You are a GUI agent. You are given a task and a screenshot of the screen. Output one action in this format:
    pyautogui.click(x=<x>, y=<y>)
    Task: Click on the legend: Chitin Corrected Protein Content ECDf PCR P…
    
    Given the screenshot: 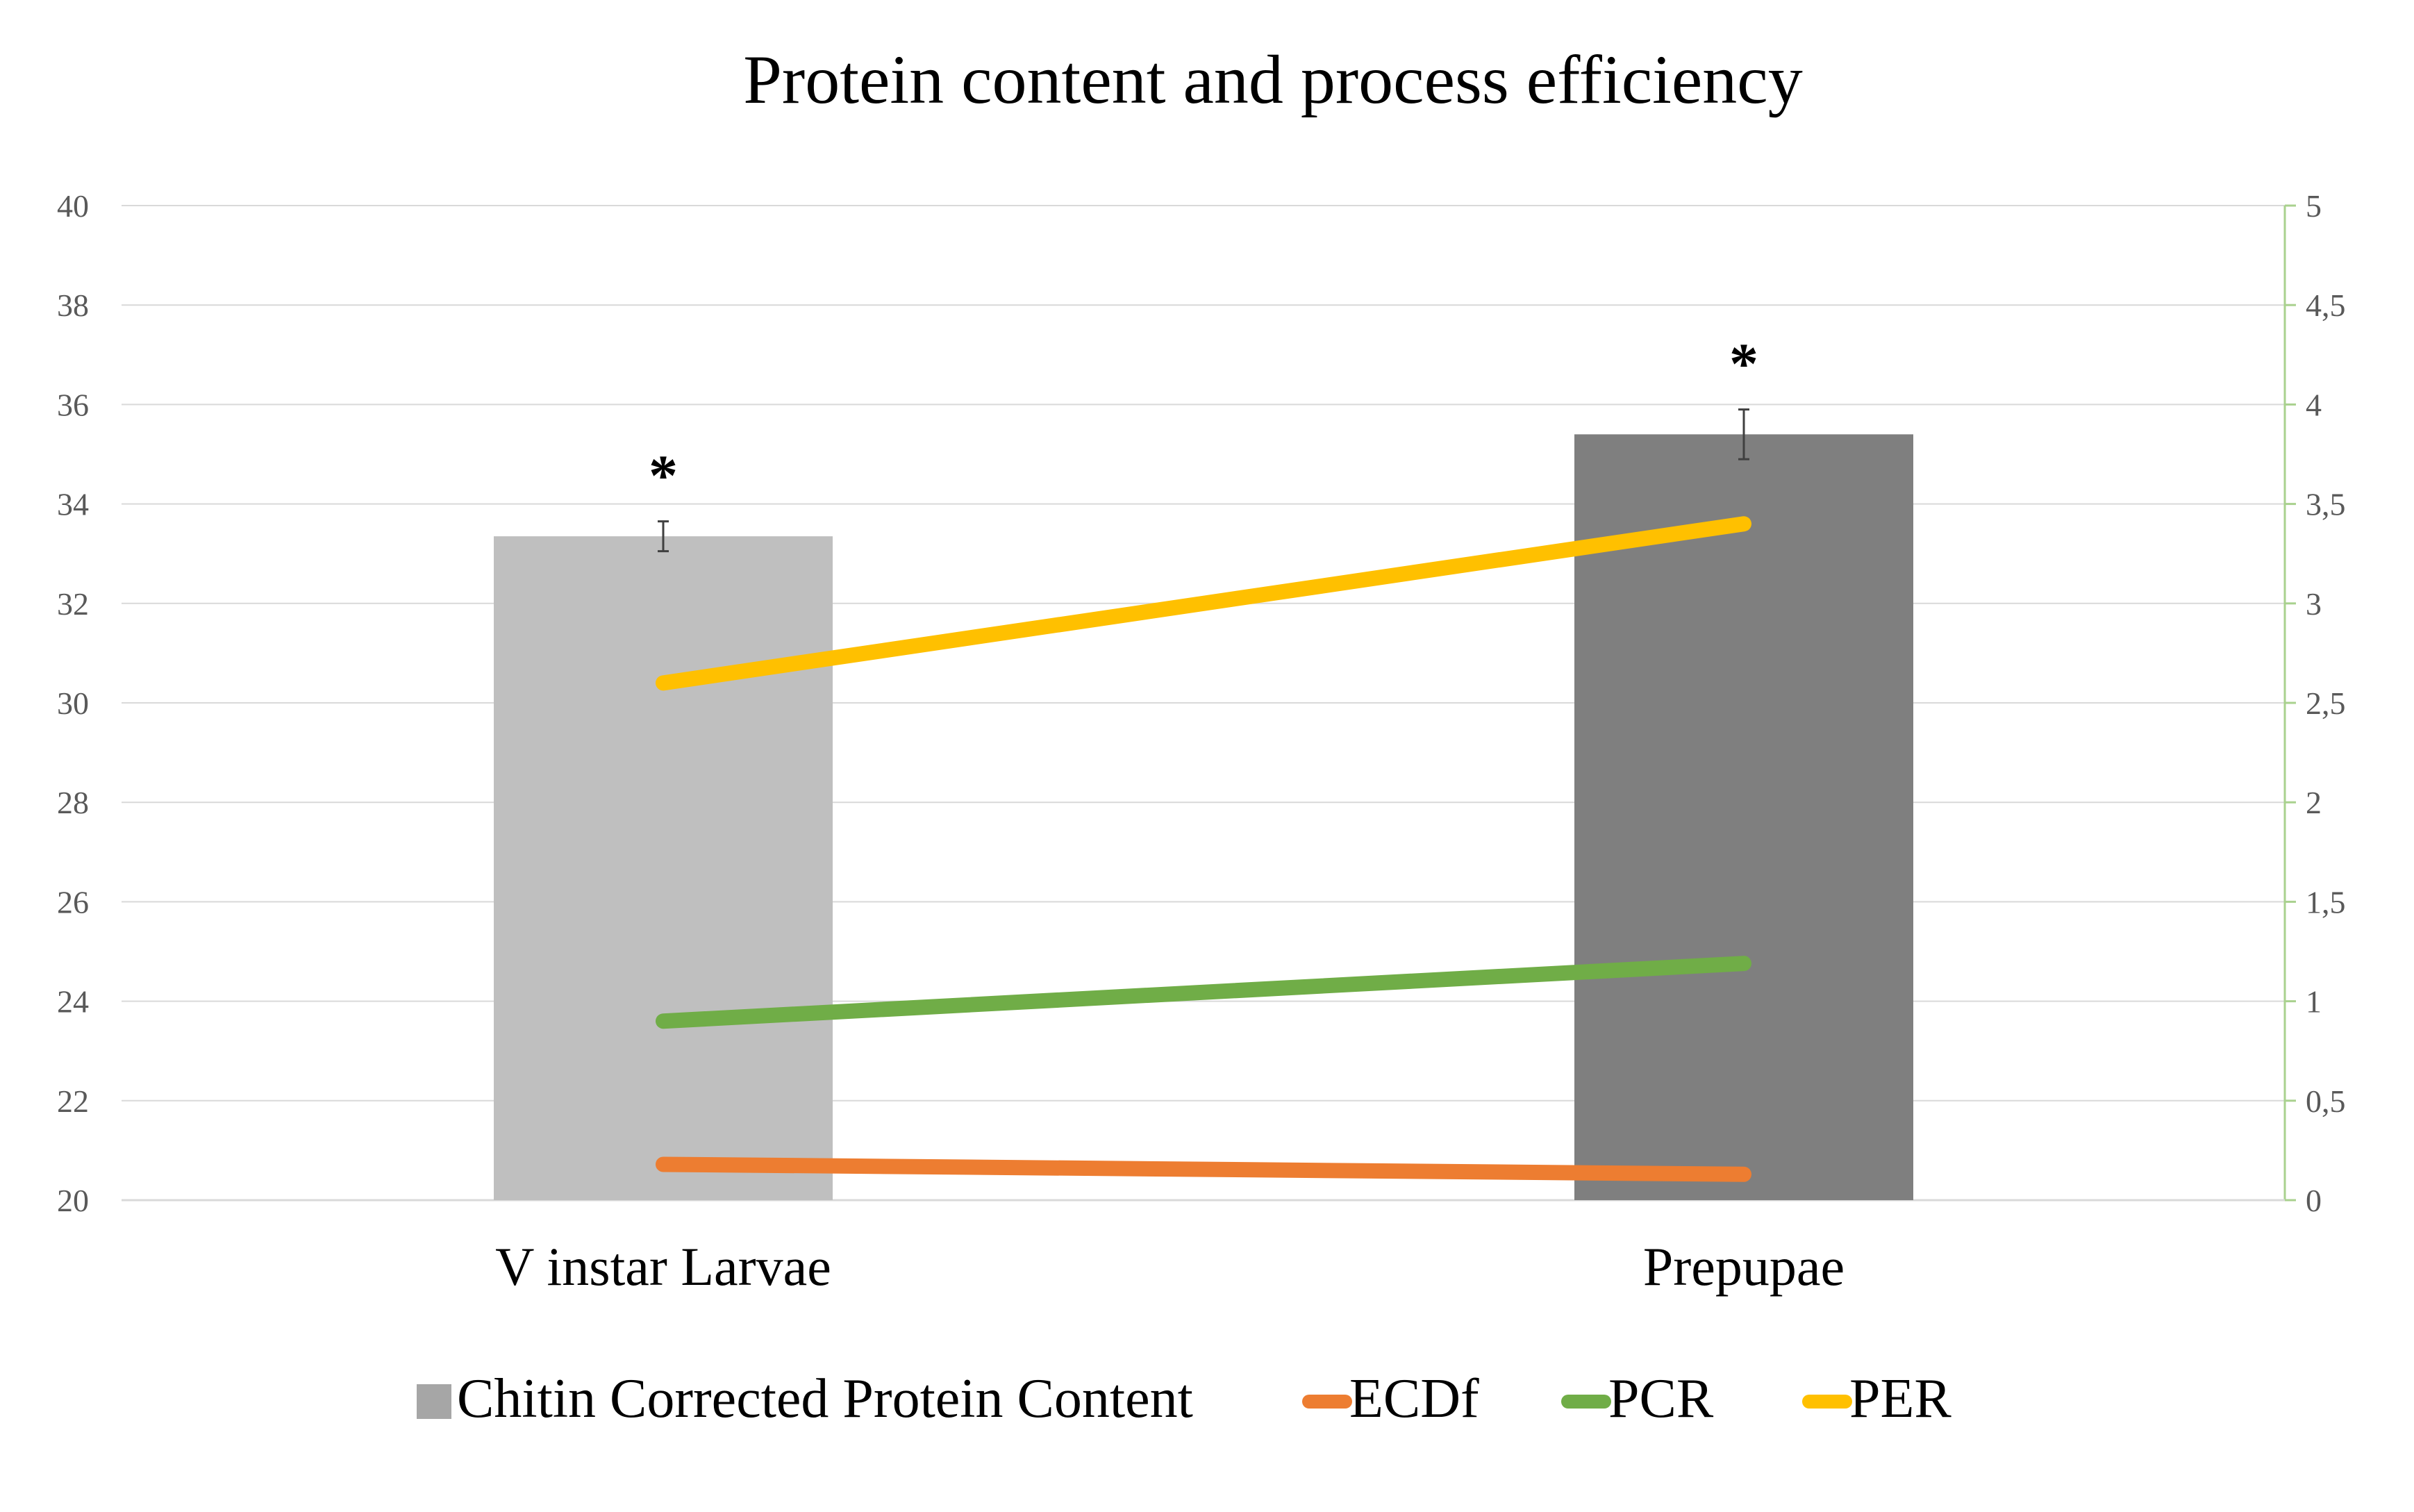 What is the action you would take?
    pyautogui.click(x=1184, y=1399)
    